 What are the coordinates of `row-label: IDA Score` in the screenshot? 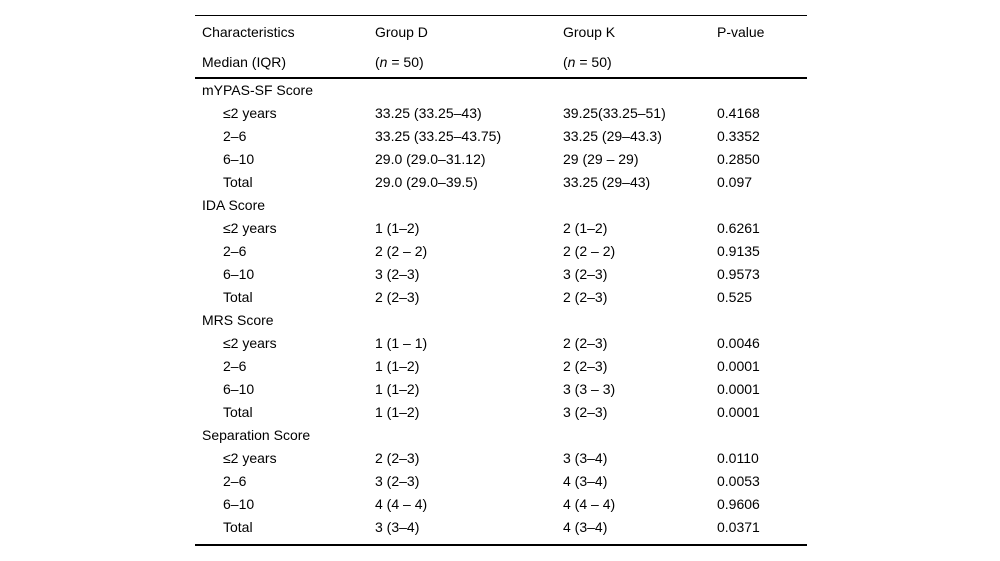 It's located at (234, 205).